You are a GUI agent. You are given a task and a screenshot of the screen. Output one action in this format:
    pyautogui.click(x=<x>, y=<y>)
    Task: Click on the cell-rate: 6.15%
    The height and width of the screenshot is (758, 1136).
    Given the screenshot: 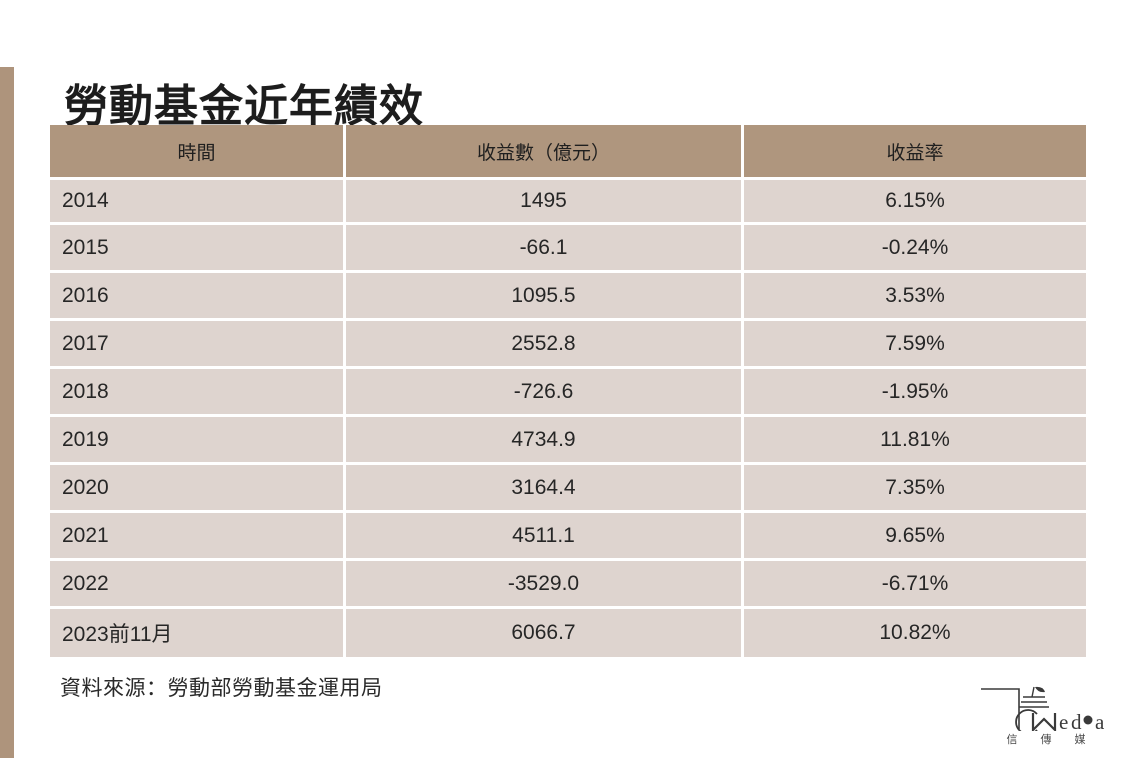 What is the action you would take?
    pyautogui.click(x=915, y=201)
    